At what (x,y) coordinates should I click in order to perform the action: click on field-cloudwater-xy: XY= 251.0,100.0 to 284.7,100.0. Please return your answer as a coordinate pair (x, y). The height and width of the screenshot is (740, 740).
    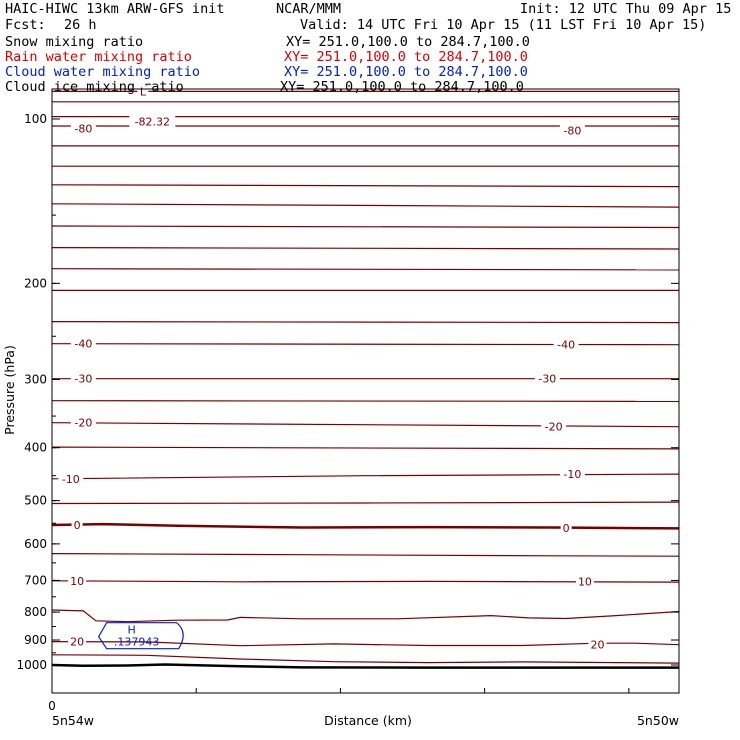
    Looking at the image, I should click on (406, 72).